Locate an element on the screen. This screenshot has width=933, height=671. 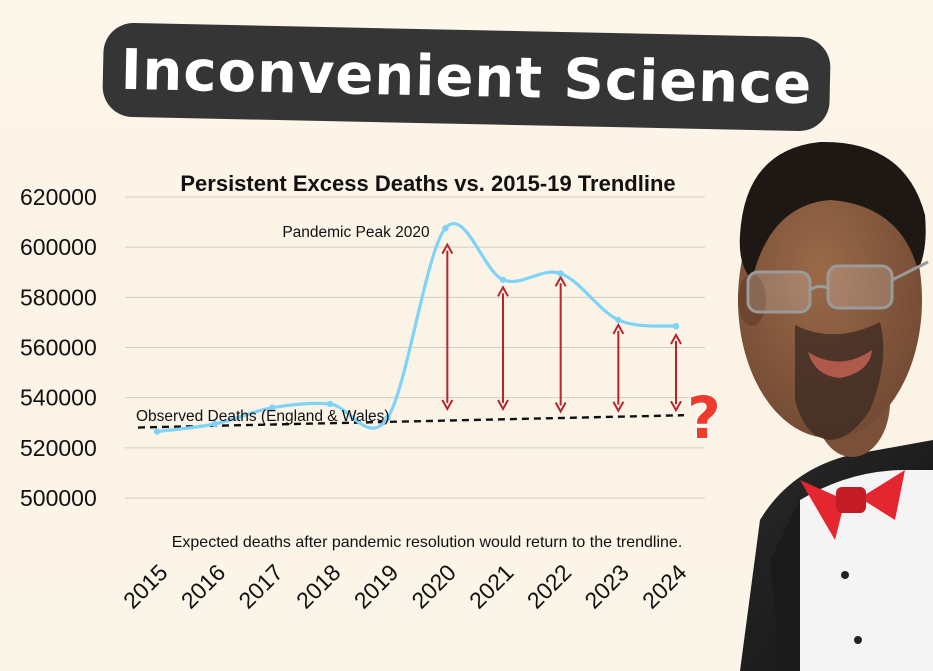
excess-arrow-head-top-2023 is located at coordinates (618, 328).